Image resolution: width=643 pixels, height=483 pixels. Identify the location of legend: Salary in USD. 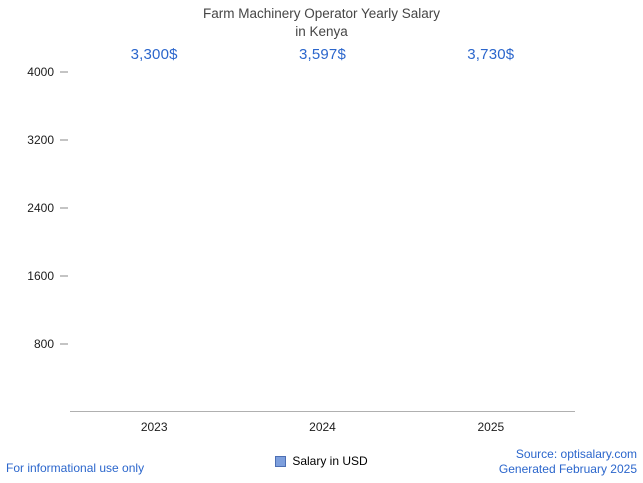
(321, 461).